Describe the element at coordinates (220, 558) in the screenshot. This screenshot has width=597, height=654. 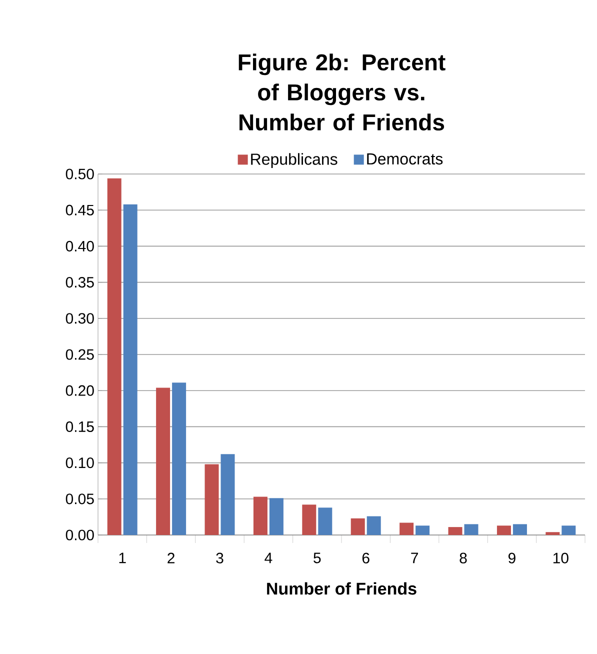
I see `x-tick-label: 3` at that location.